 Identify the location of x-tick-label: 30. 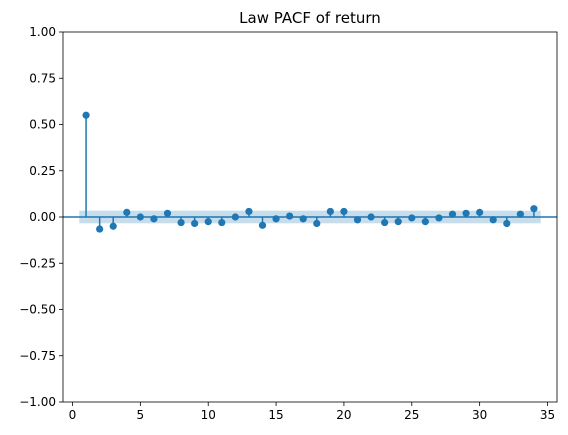
(479, 415).